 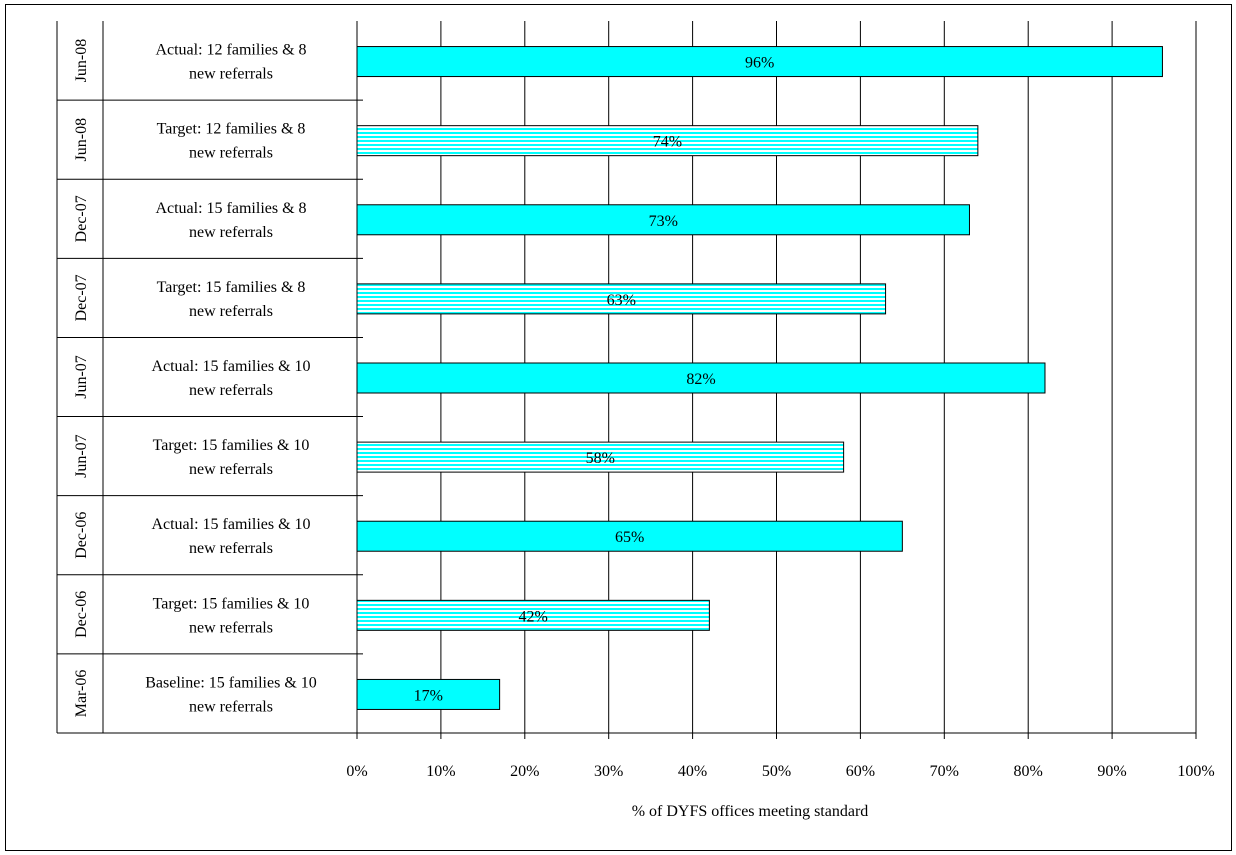 What do you see at coordinates (230, 50) in the screenshot?
I see `category-label-line1: Actual: 12 families & 8` at bounding box center [230, 50].